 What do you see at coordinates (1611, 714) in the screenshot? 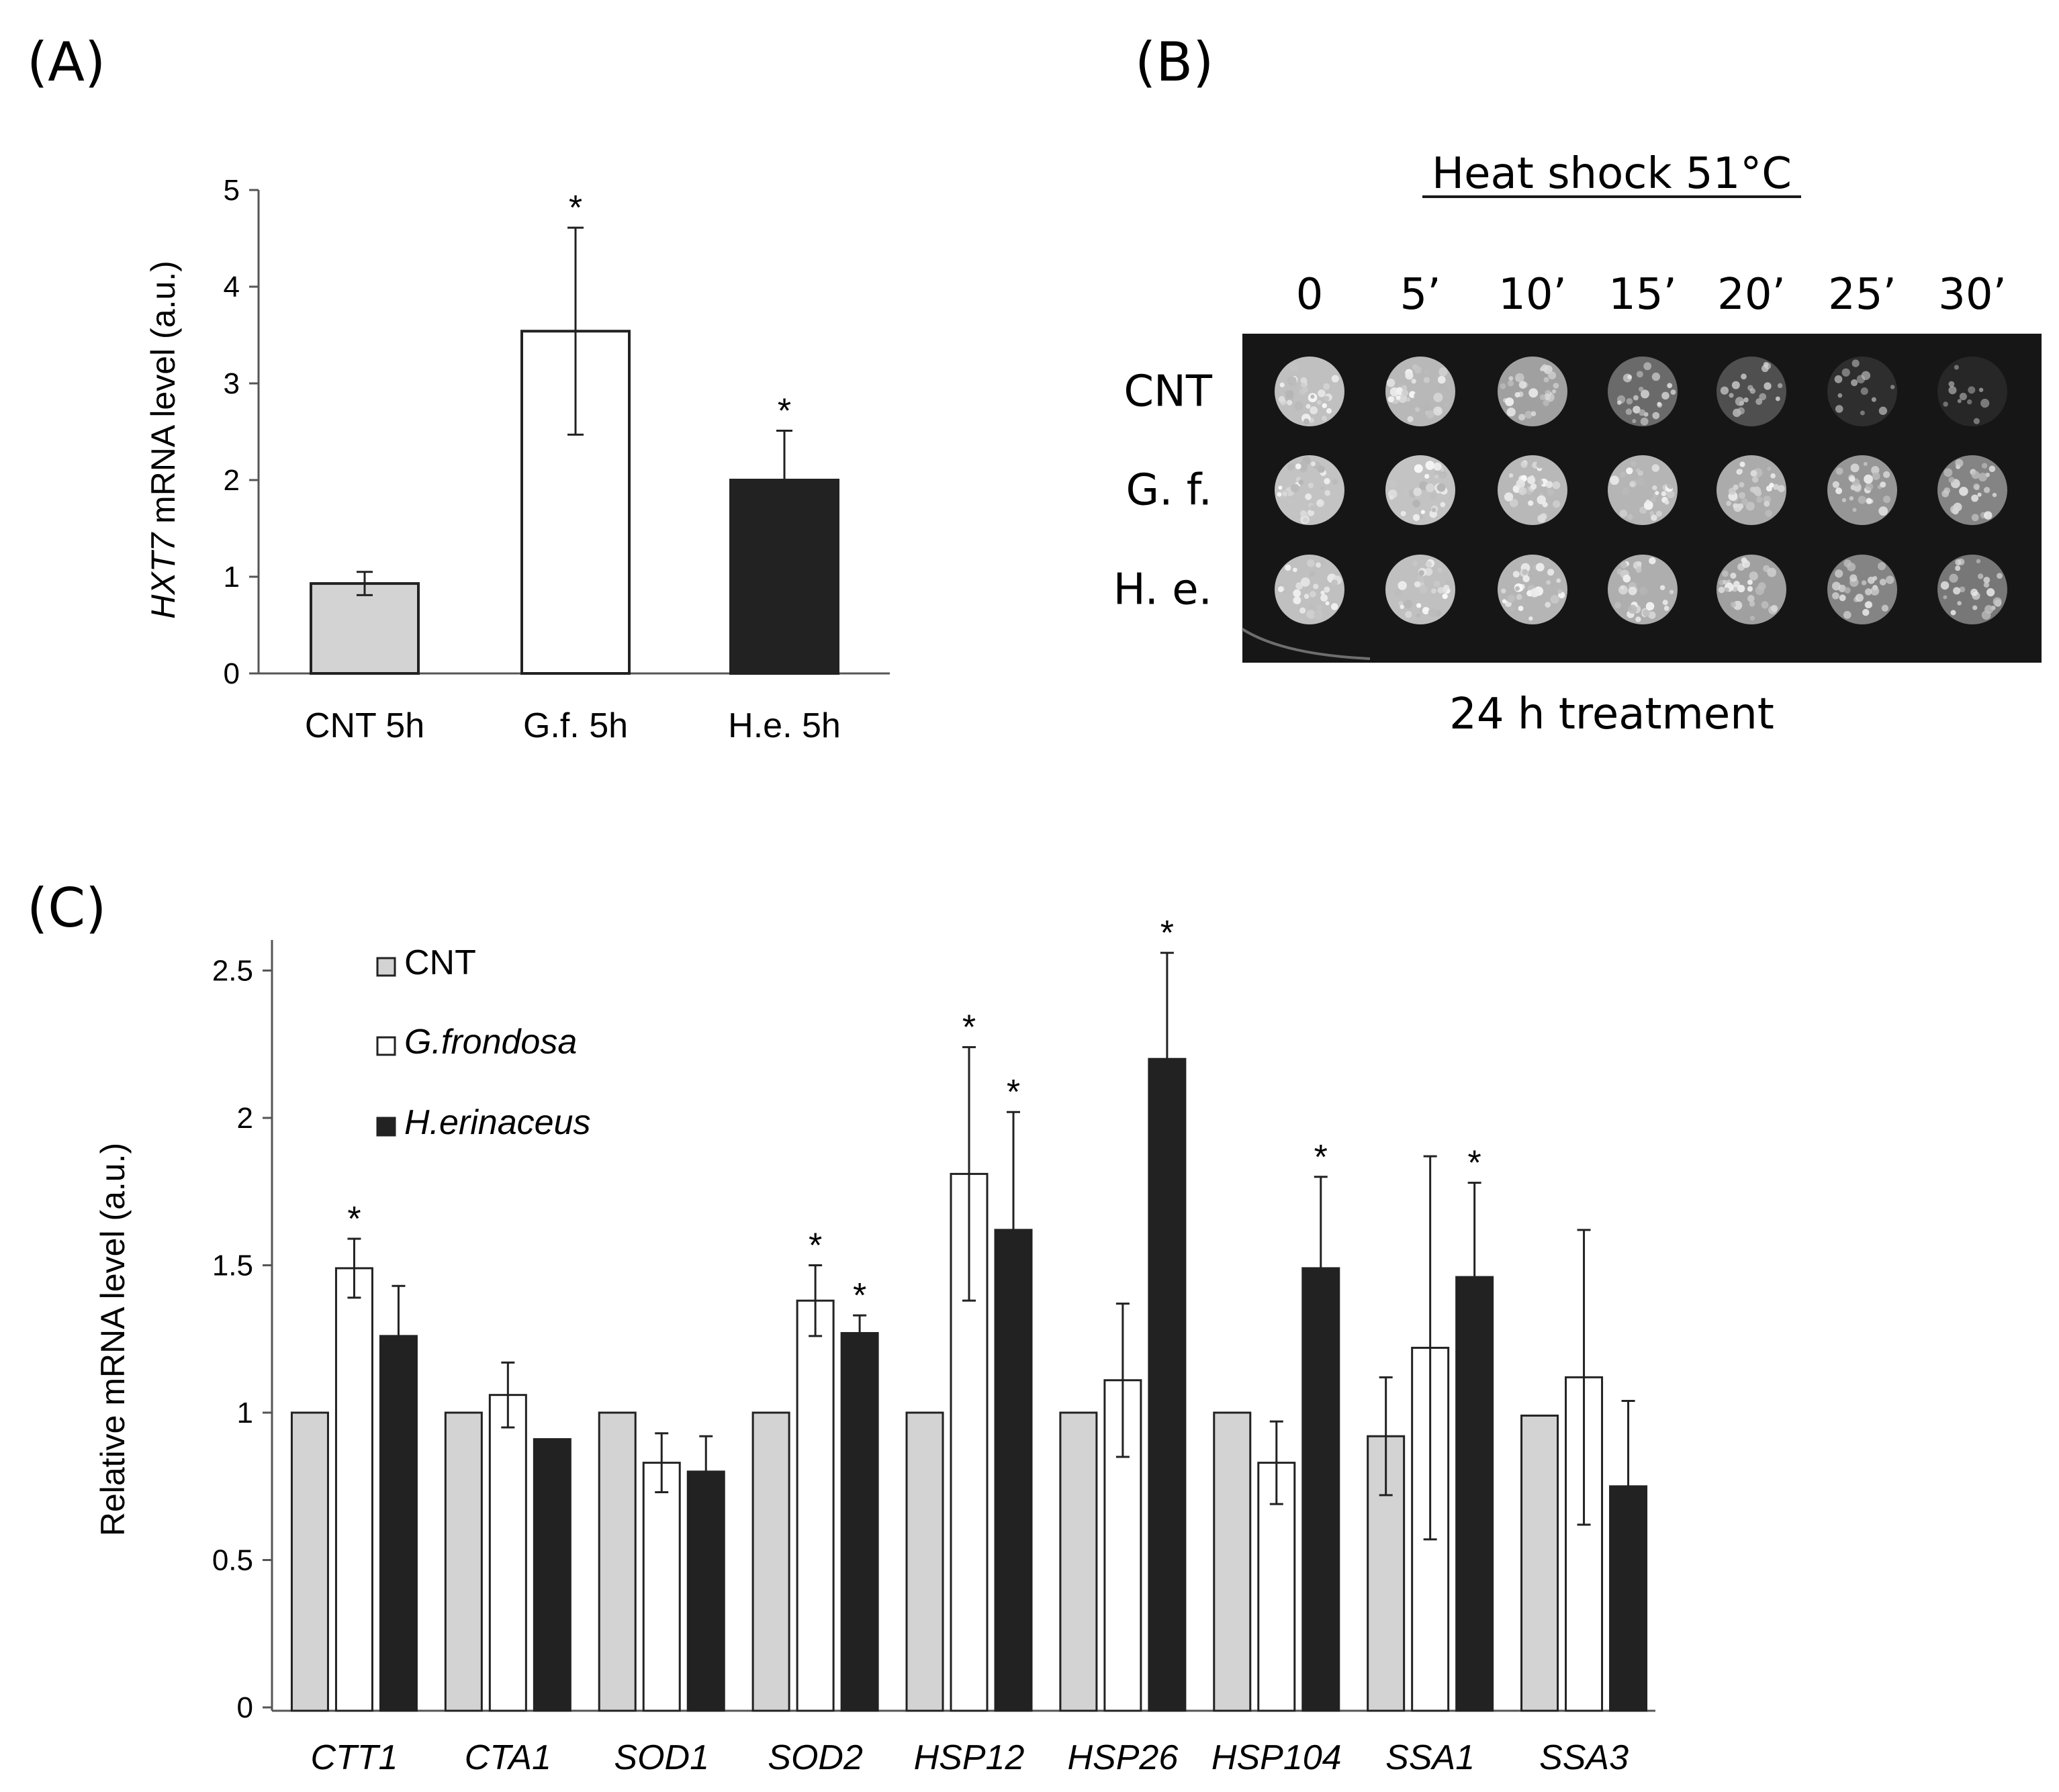
I see `treatment-caption: 24 h treatment` at bounding box center [1611, 714].